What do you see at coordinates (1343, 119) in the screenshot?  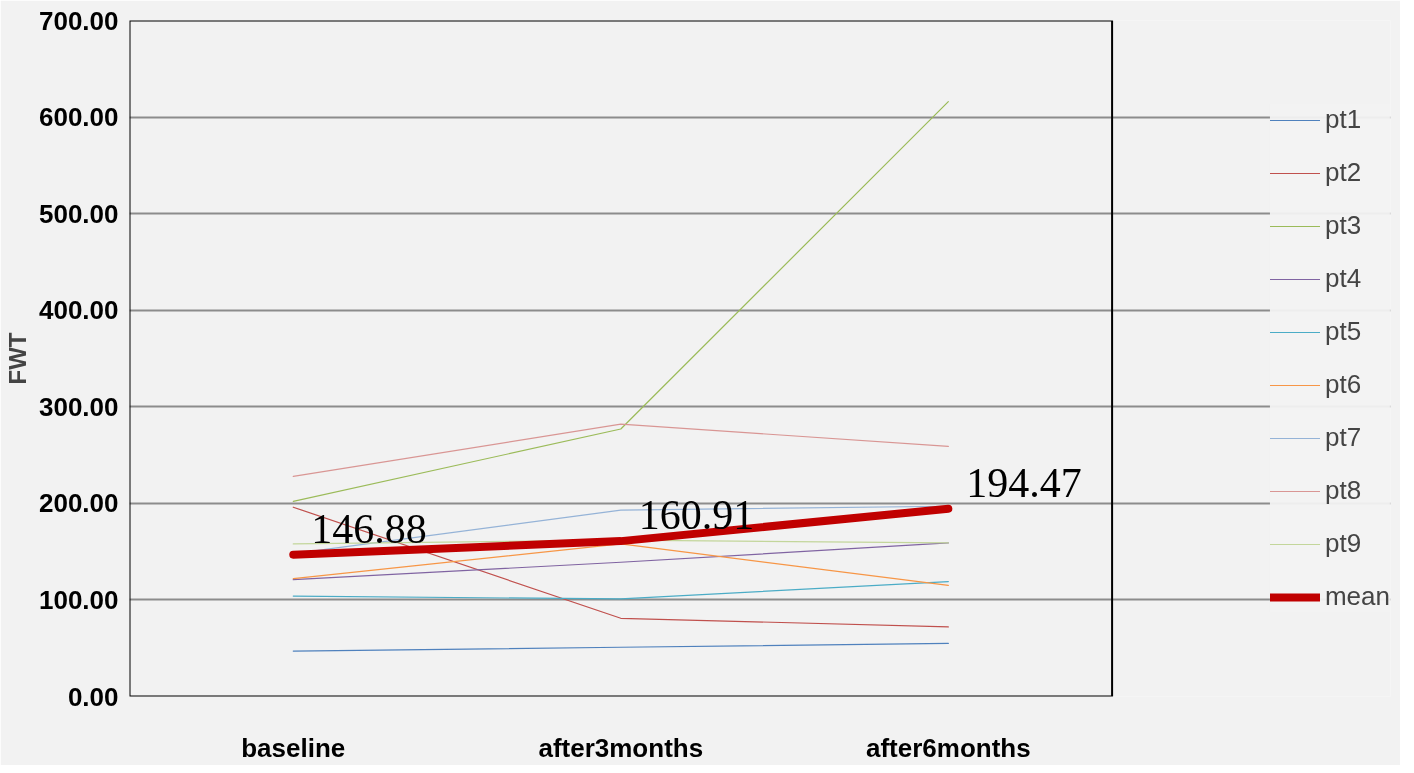 I see `legend-label: pt1` at bounding box center [1343, 119].